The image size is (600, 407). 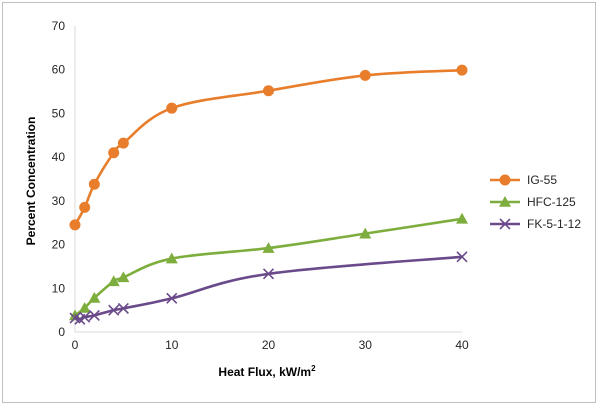 I want to click on y-tick-label: 60, so click(x=59, y=70).